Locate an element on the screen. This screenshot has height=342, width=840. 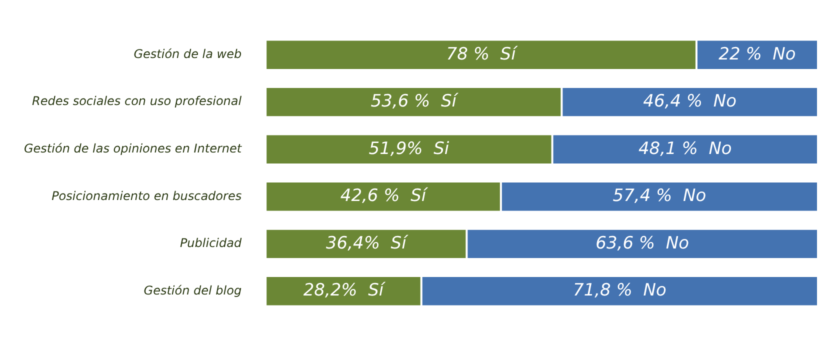
data-label: 57,4 % No is located at coordinates (659, 196).